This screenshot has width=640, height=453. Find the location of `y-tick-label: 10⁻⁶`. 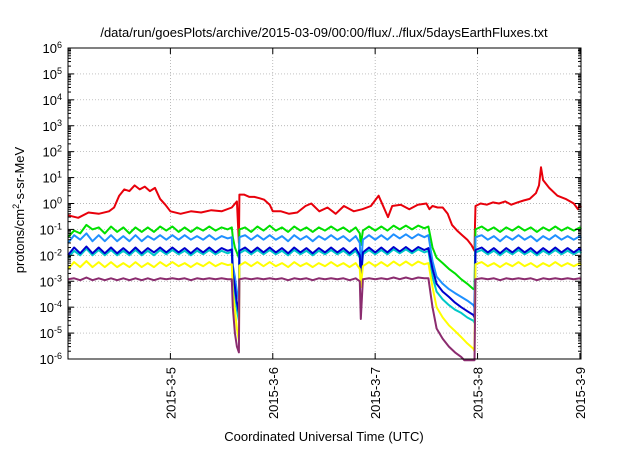

y-tick-label: 10⁻⁶ is located at coordinates (51, 359).